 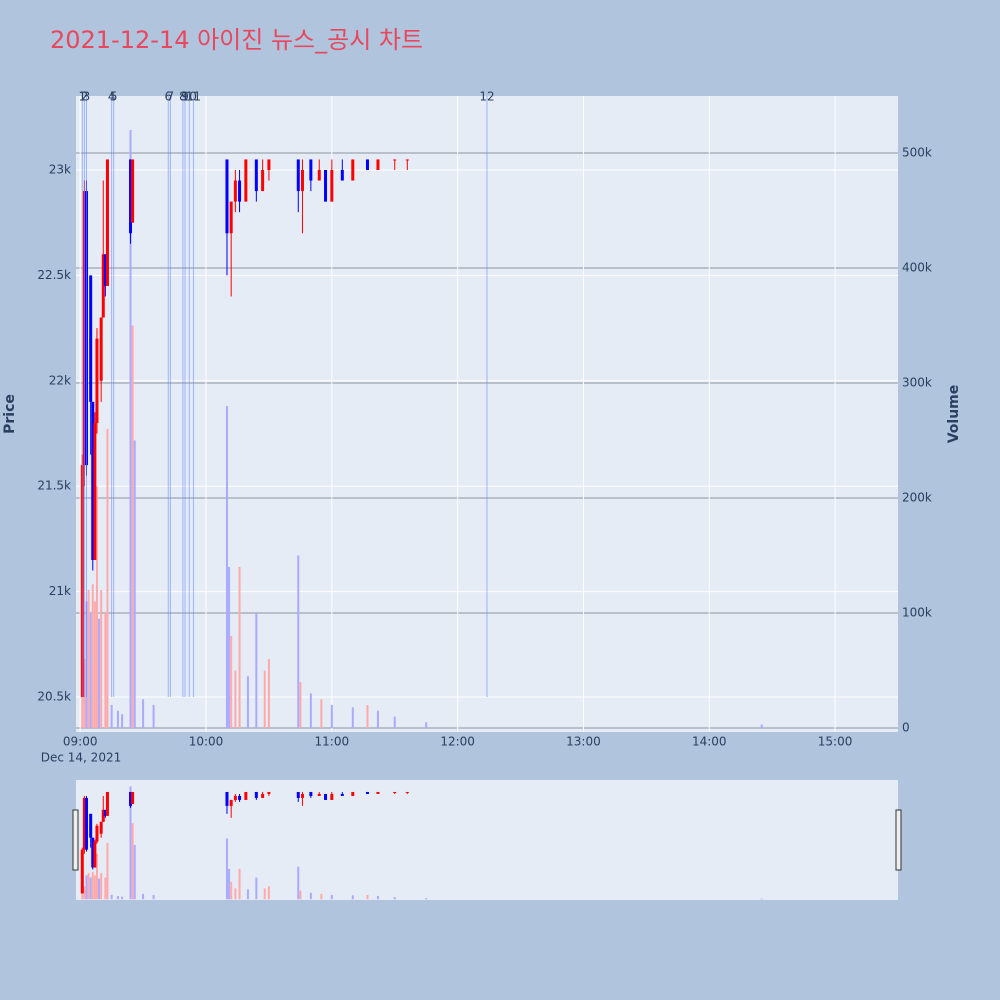 I want to click on y2-tick-label: 0, so click(x=906, y=727).